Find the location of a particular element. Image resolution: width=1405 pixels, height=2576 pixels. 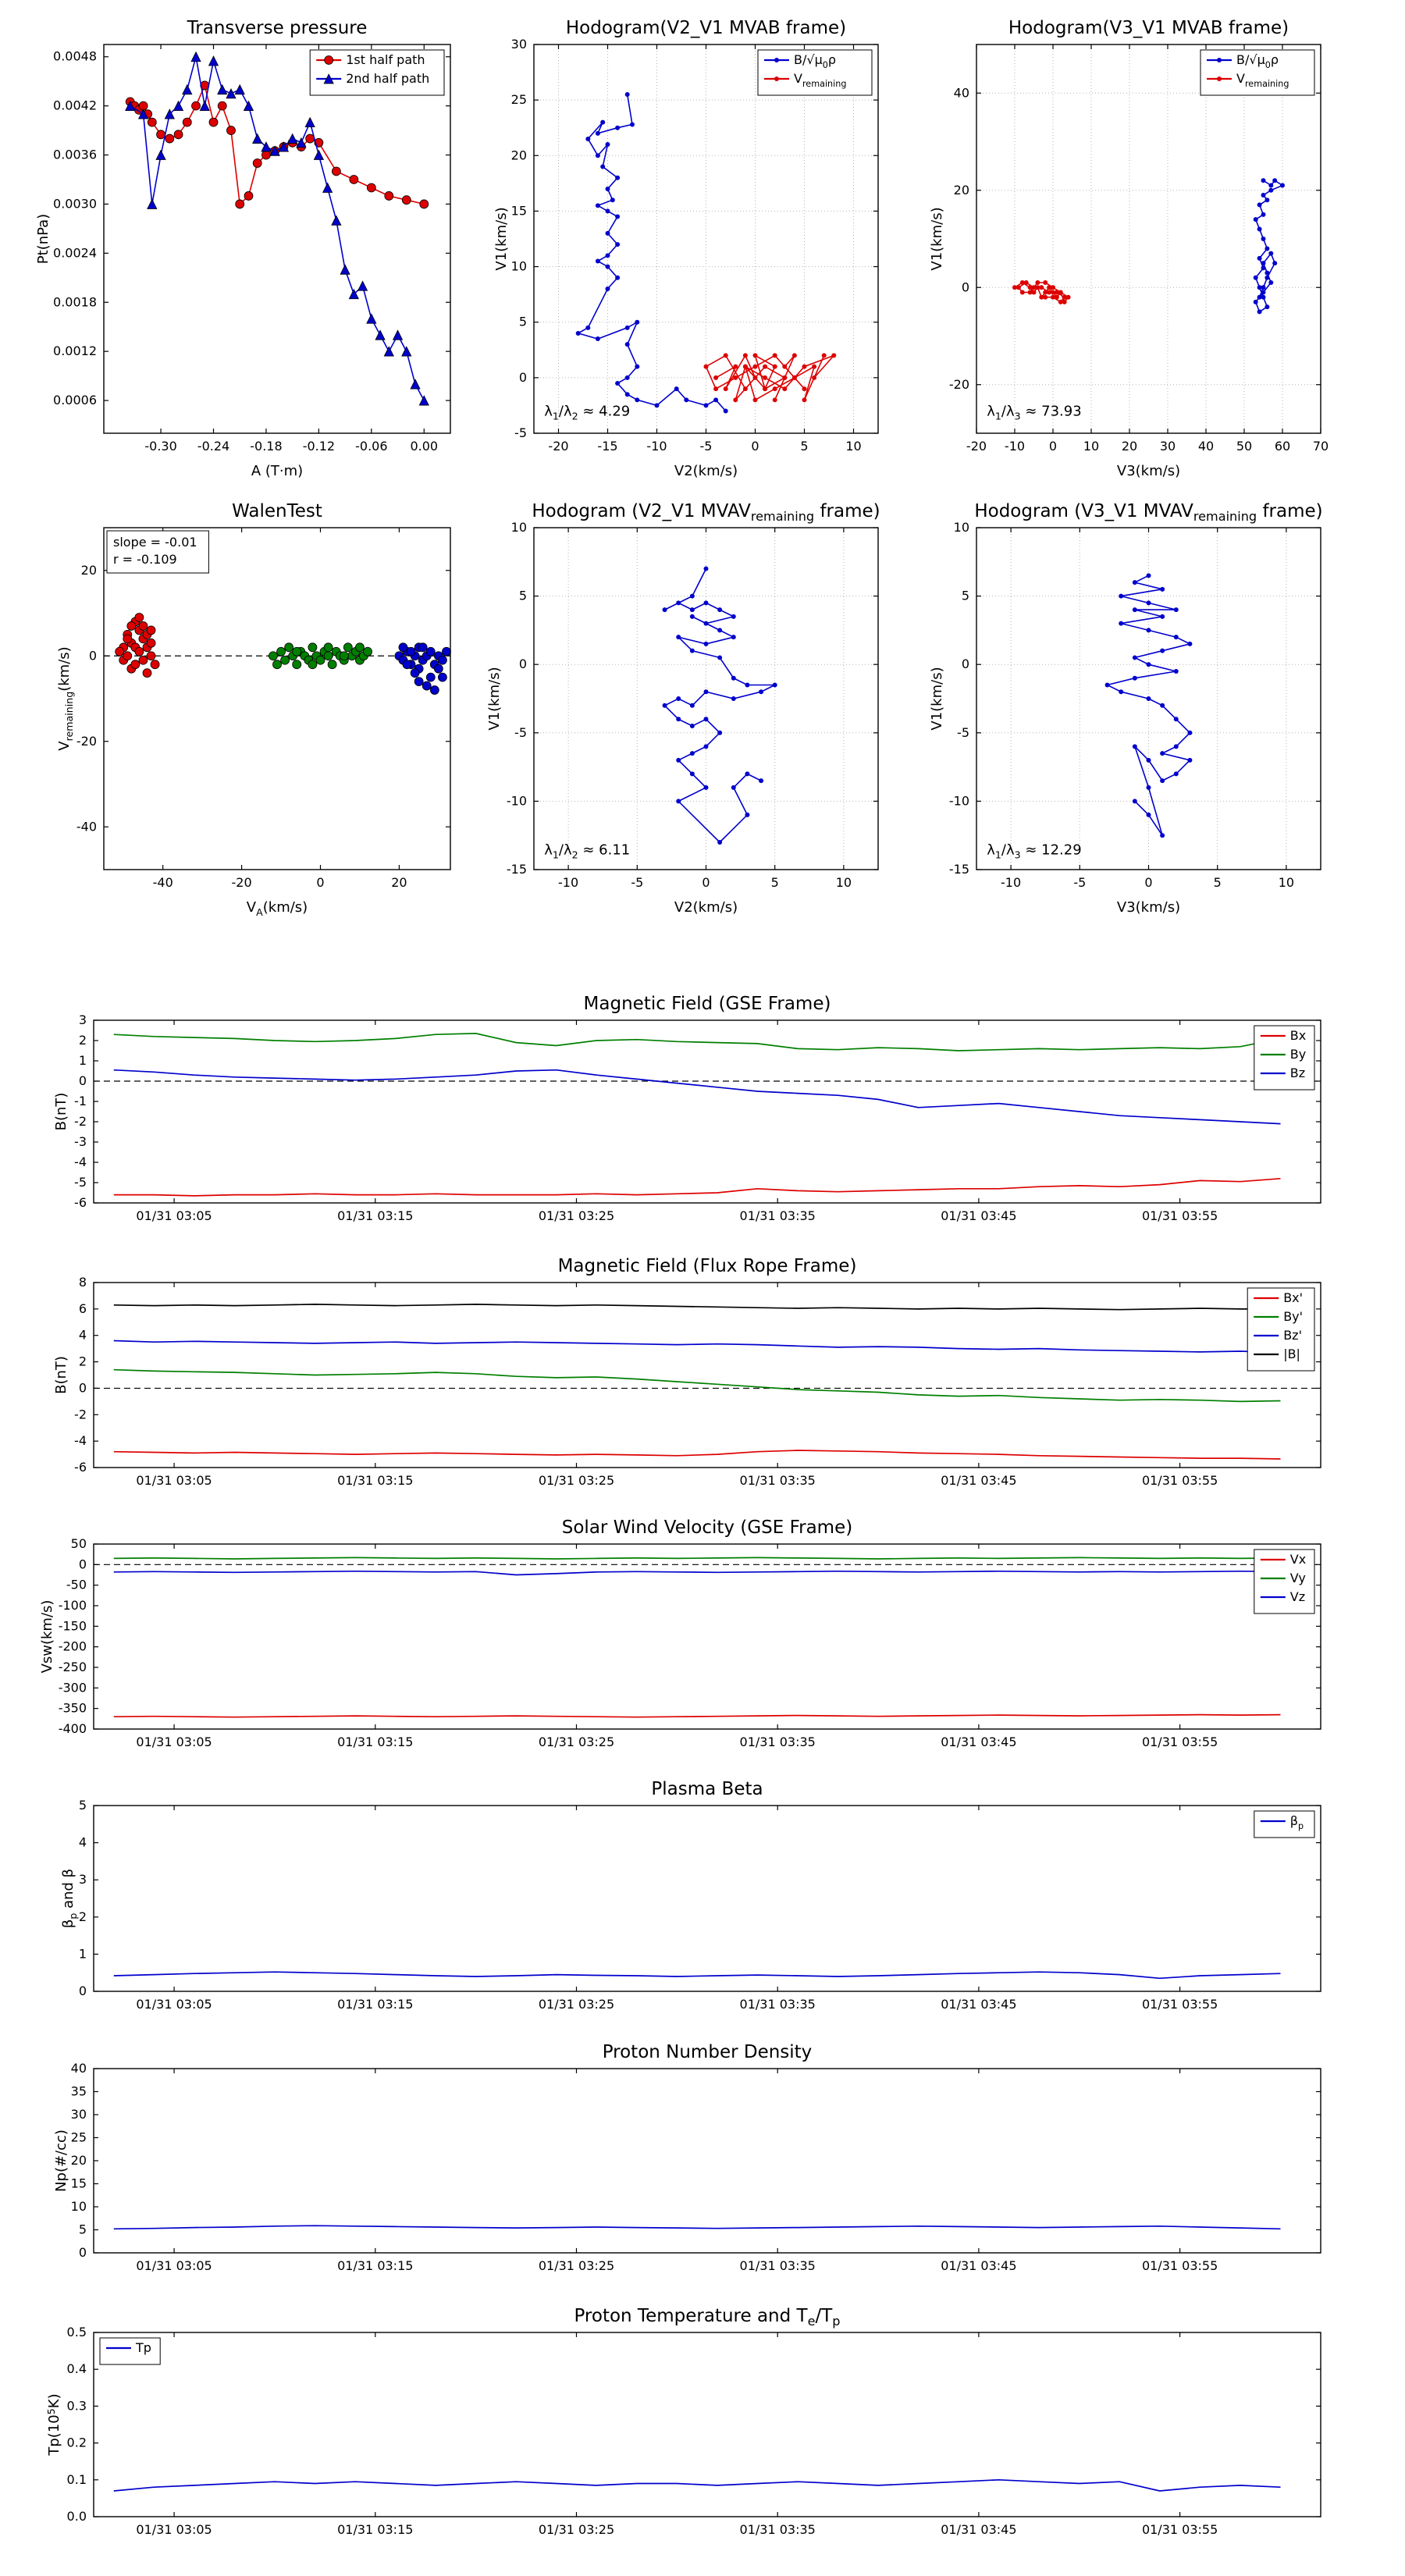

mag-gse-xtick: 01/31 03:55 is located at coordinates (1180, 1215).